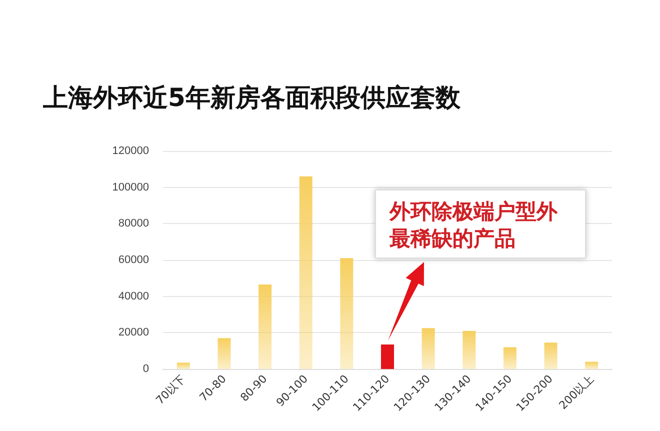 The image size is (660, 431). What do you see at coordinates (130, 187) in the screenshot?
I see `y-tick-label: 100000` at bounding box center [130, 187].